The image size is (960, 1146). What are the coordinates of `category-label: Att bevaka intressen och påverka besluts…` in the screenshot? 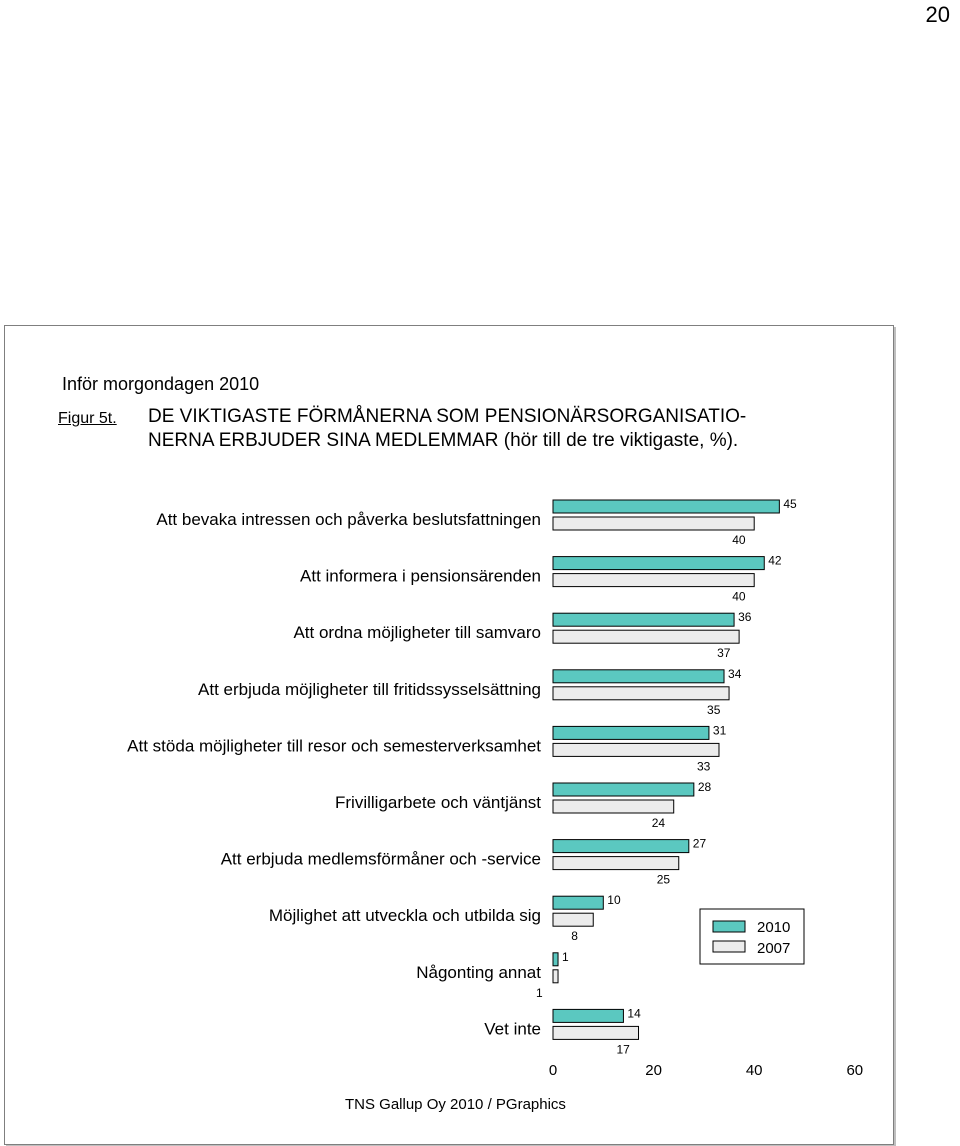 It's located at (348, 519).